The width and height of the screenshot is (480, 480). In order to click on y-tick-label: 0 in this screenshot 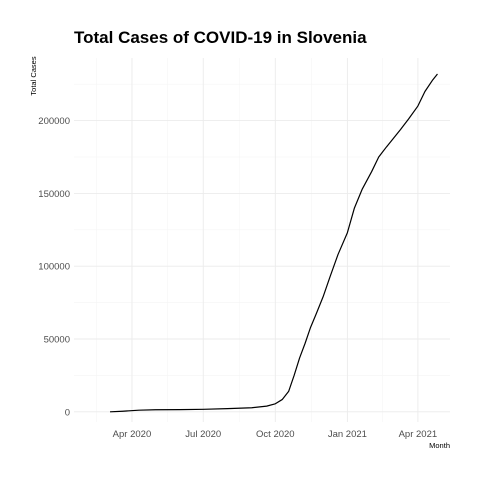, I will do `click(67, 412)`.